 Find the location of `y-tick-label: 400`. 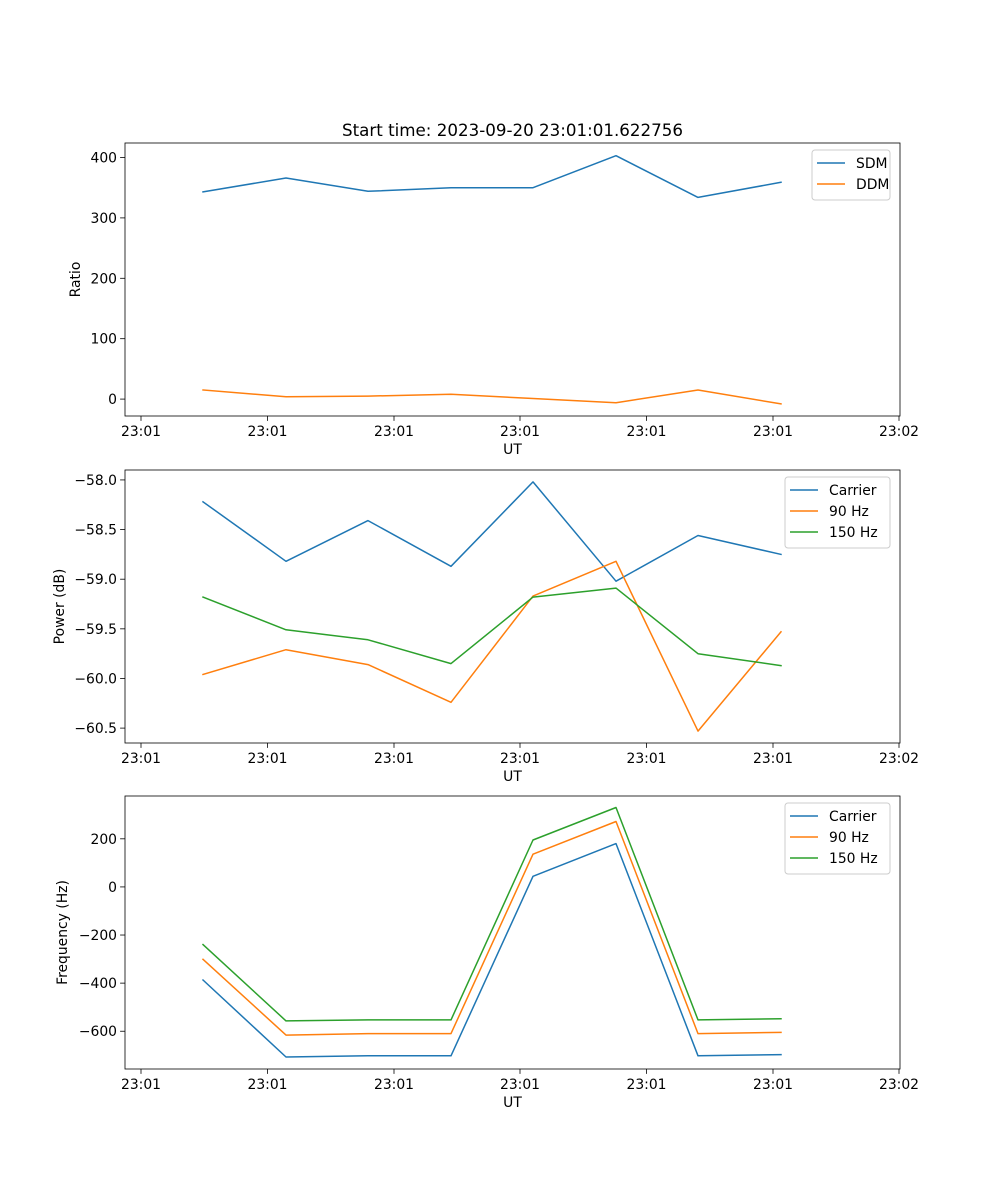

y-tick-label: 400 is located at coordinates (103, 158).